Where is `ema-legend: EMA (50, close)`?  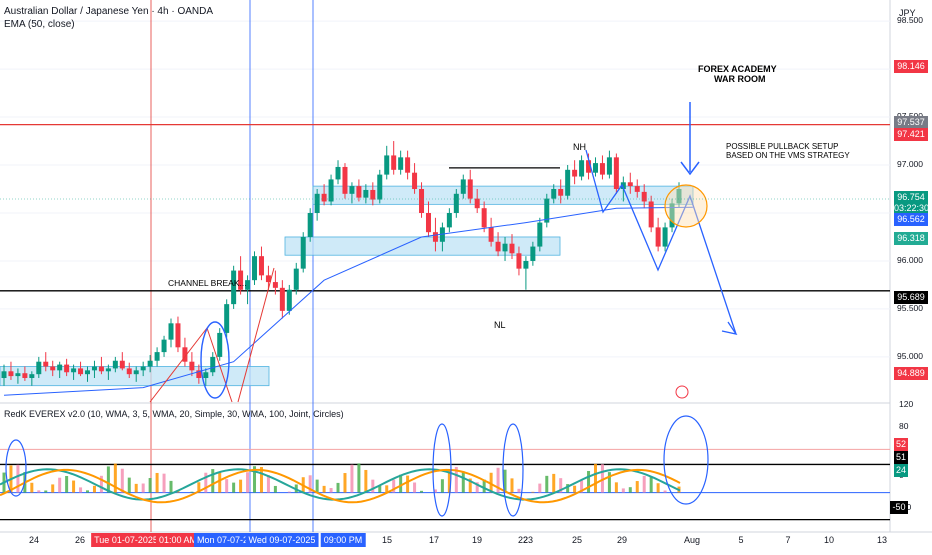
ema-legend: EMA (50, close) is located at coordinates (39, 24).